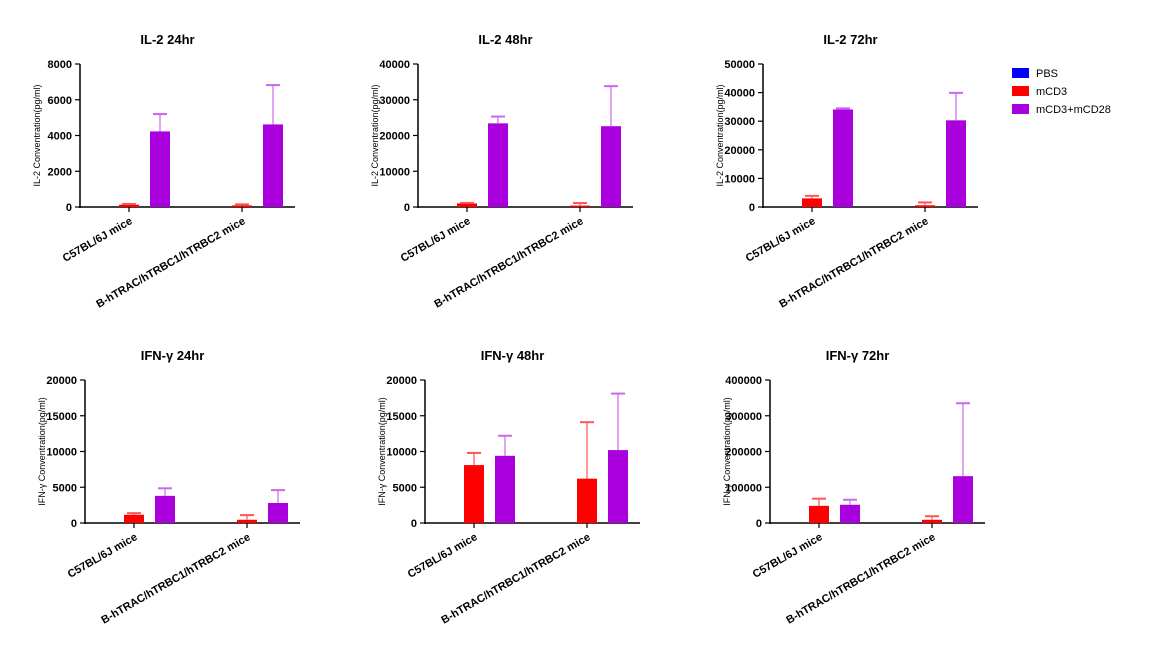 The image size is (1152, 666). What do you see at coordinates (505, 39) in the screenshot?
I see `chart-title: IL-2 48hr` at bounding box center [505, 39].